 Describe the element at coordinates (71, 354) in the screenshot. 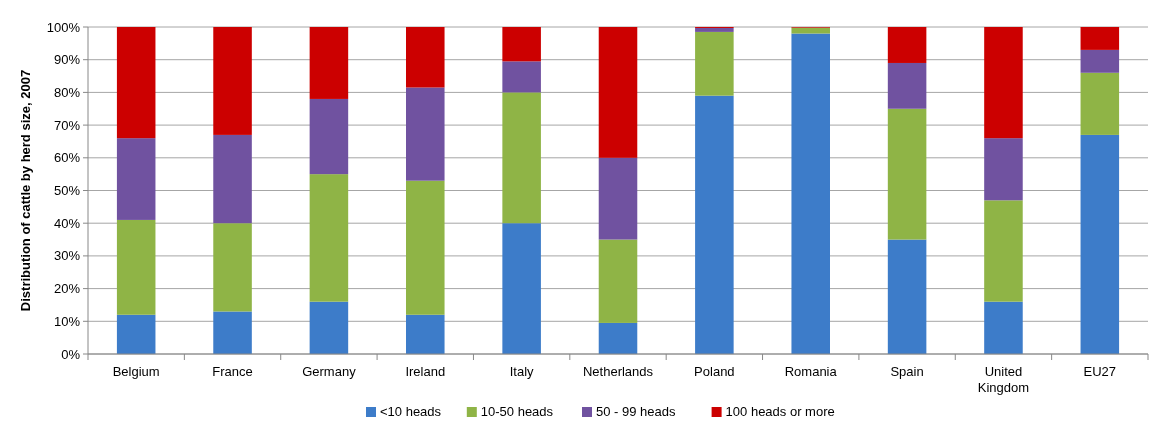

I see `y-tick-label: 0%` at that location.